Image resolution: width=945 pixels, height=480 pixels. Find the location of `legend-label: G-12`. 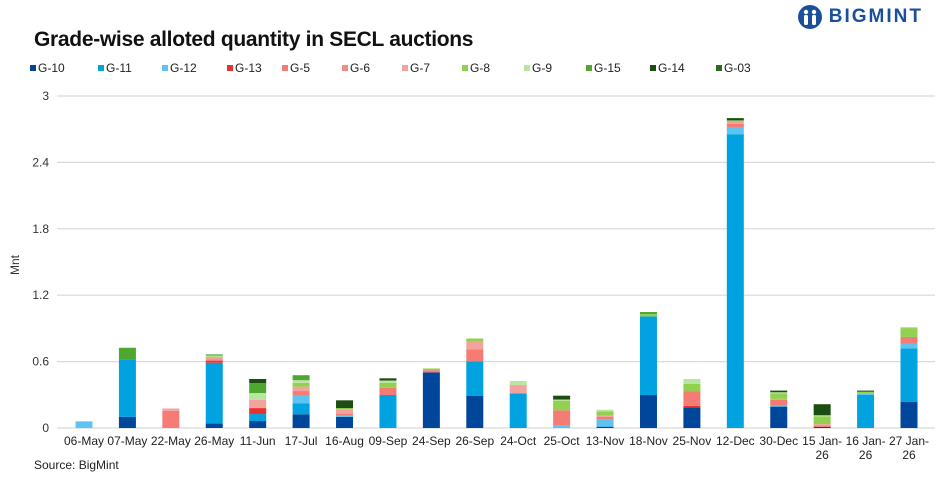

legend-label: G-12 is located at coordinates (183, 68).